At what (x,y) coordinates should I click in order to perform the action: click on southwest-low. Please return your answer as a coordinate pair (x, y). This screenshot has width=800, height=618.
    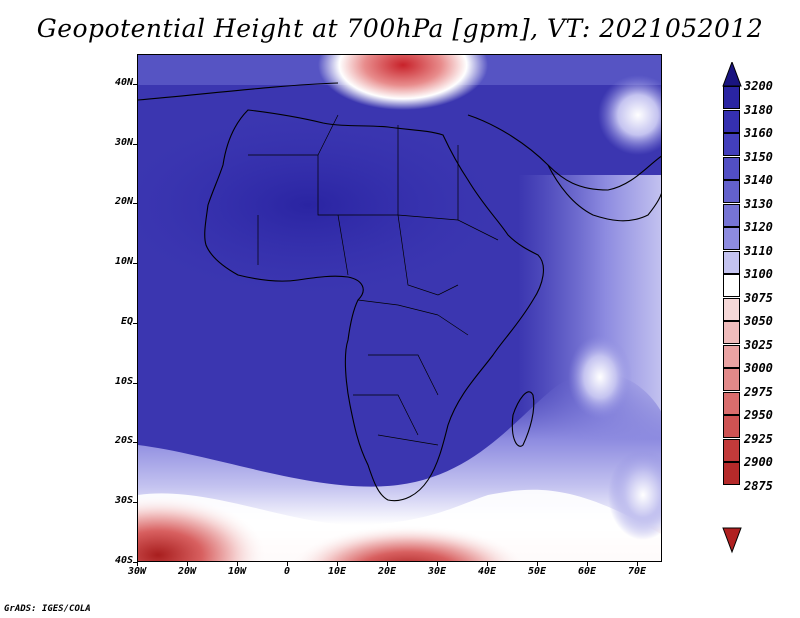
    Looking at the image, I should click on (203, 528).